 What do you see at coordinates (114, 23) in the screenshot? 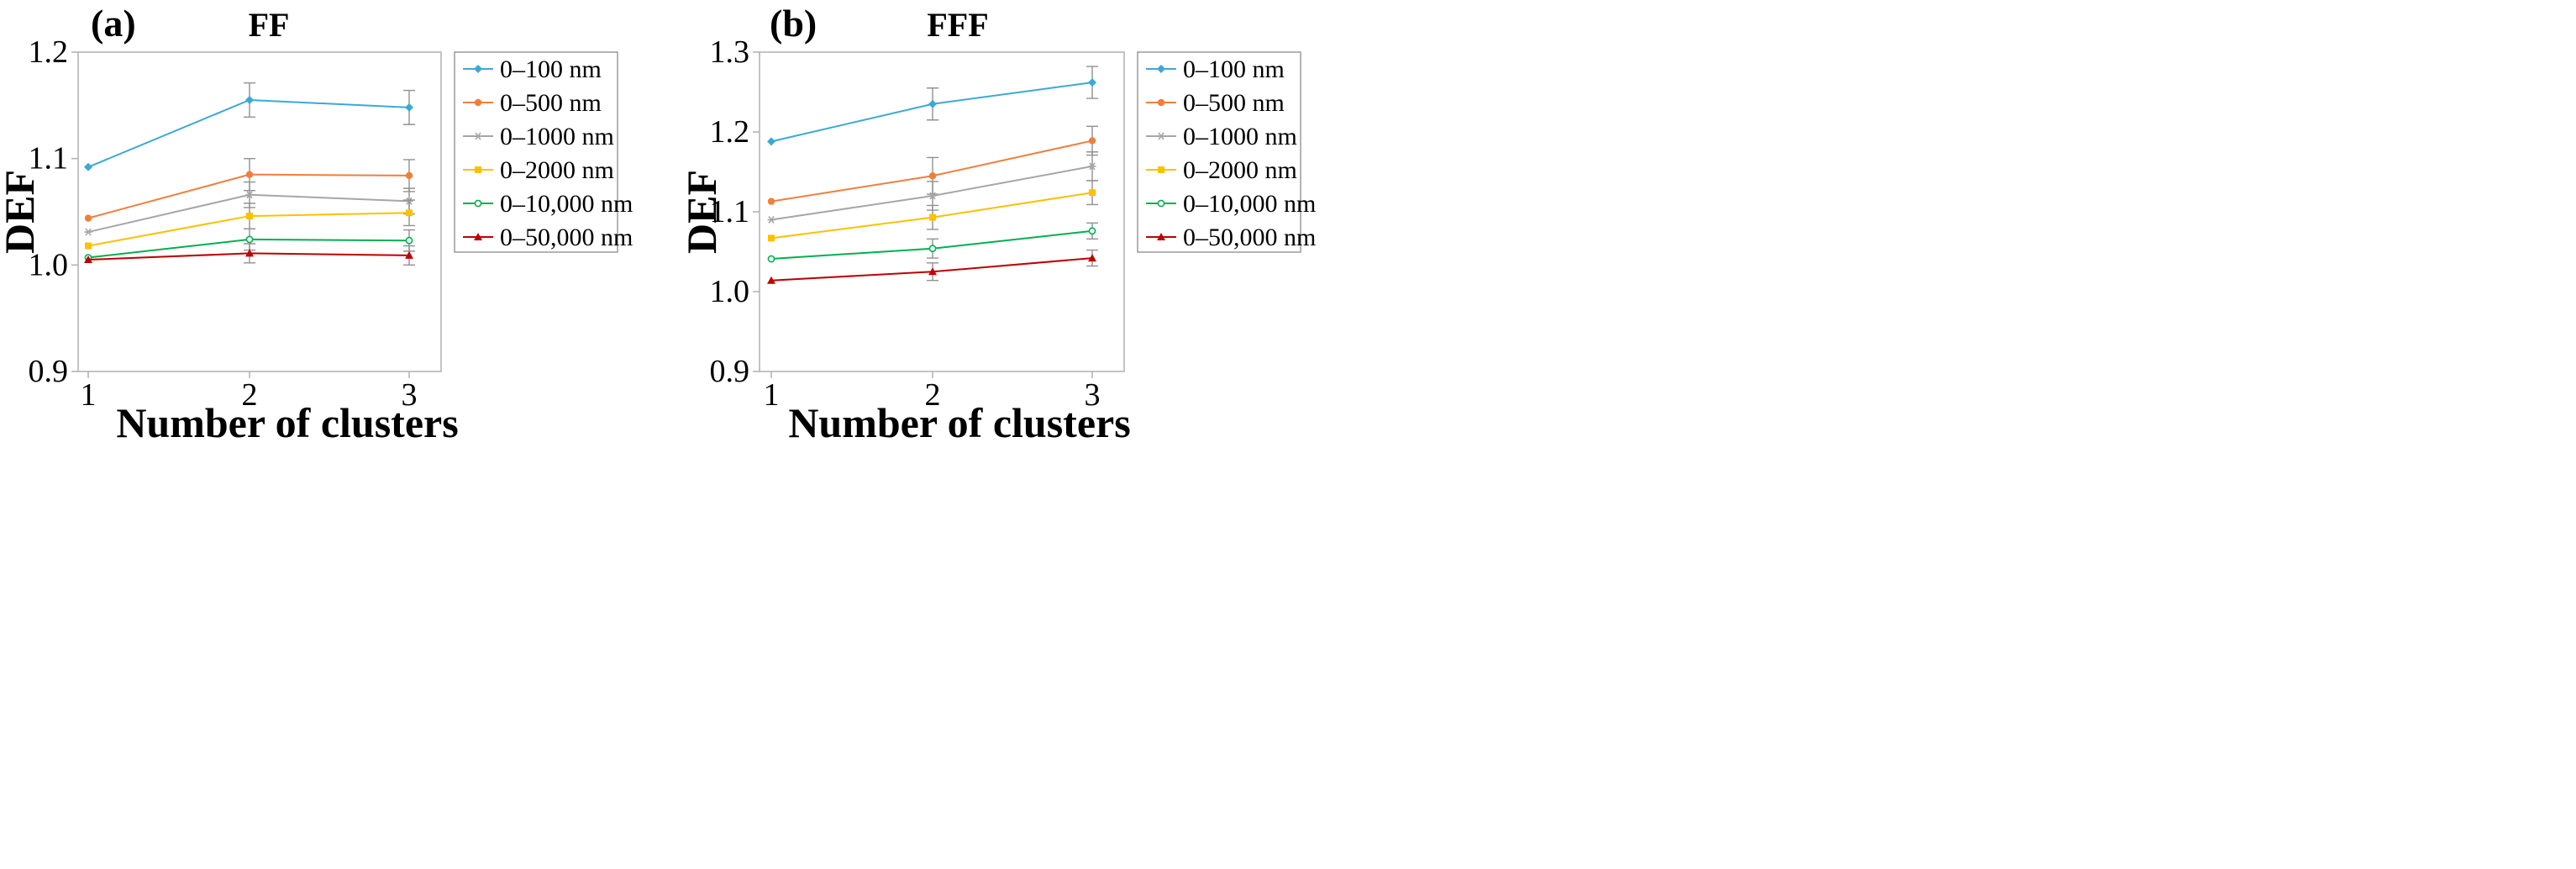
I see `panel-label: (a)` at bounding box center [114, 23].